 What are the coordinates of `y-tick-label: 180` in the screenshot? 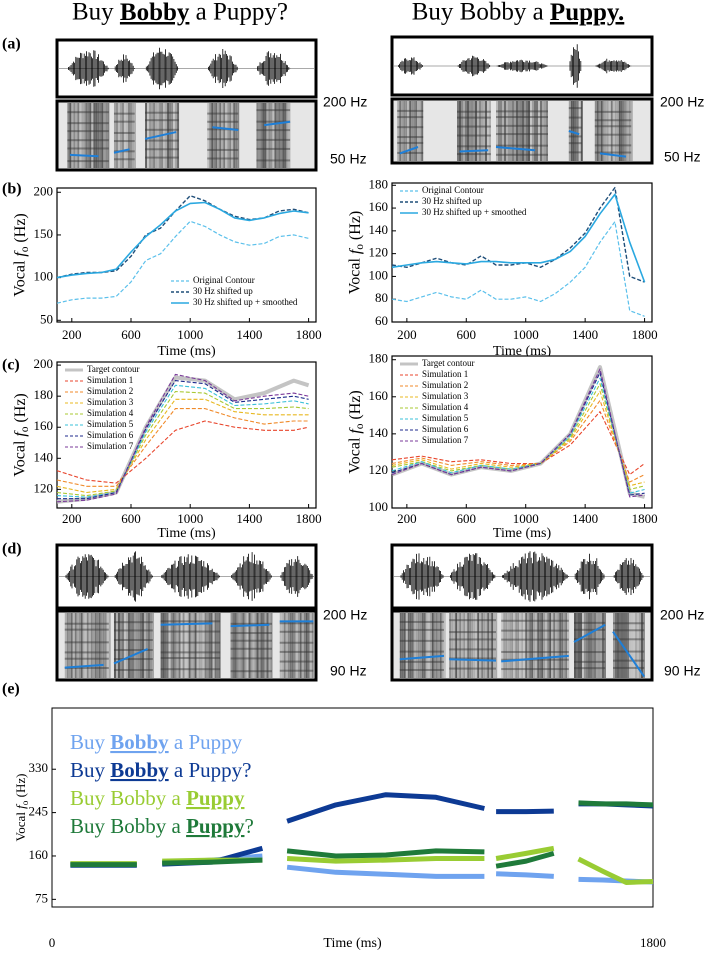 It's located at (379, 358).